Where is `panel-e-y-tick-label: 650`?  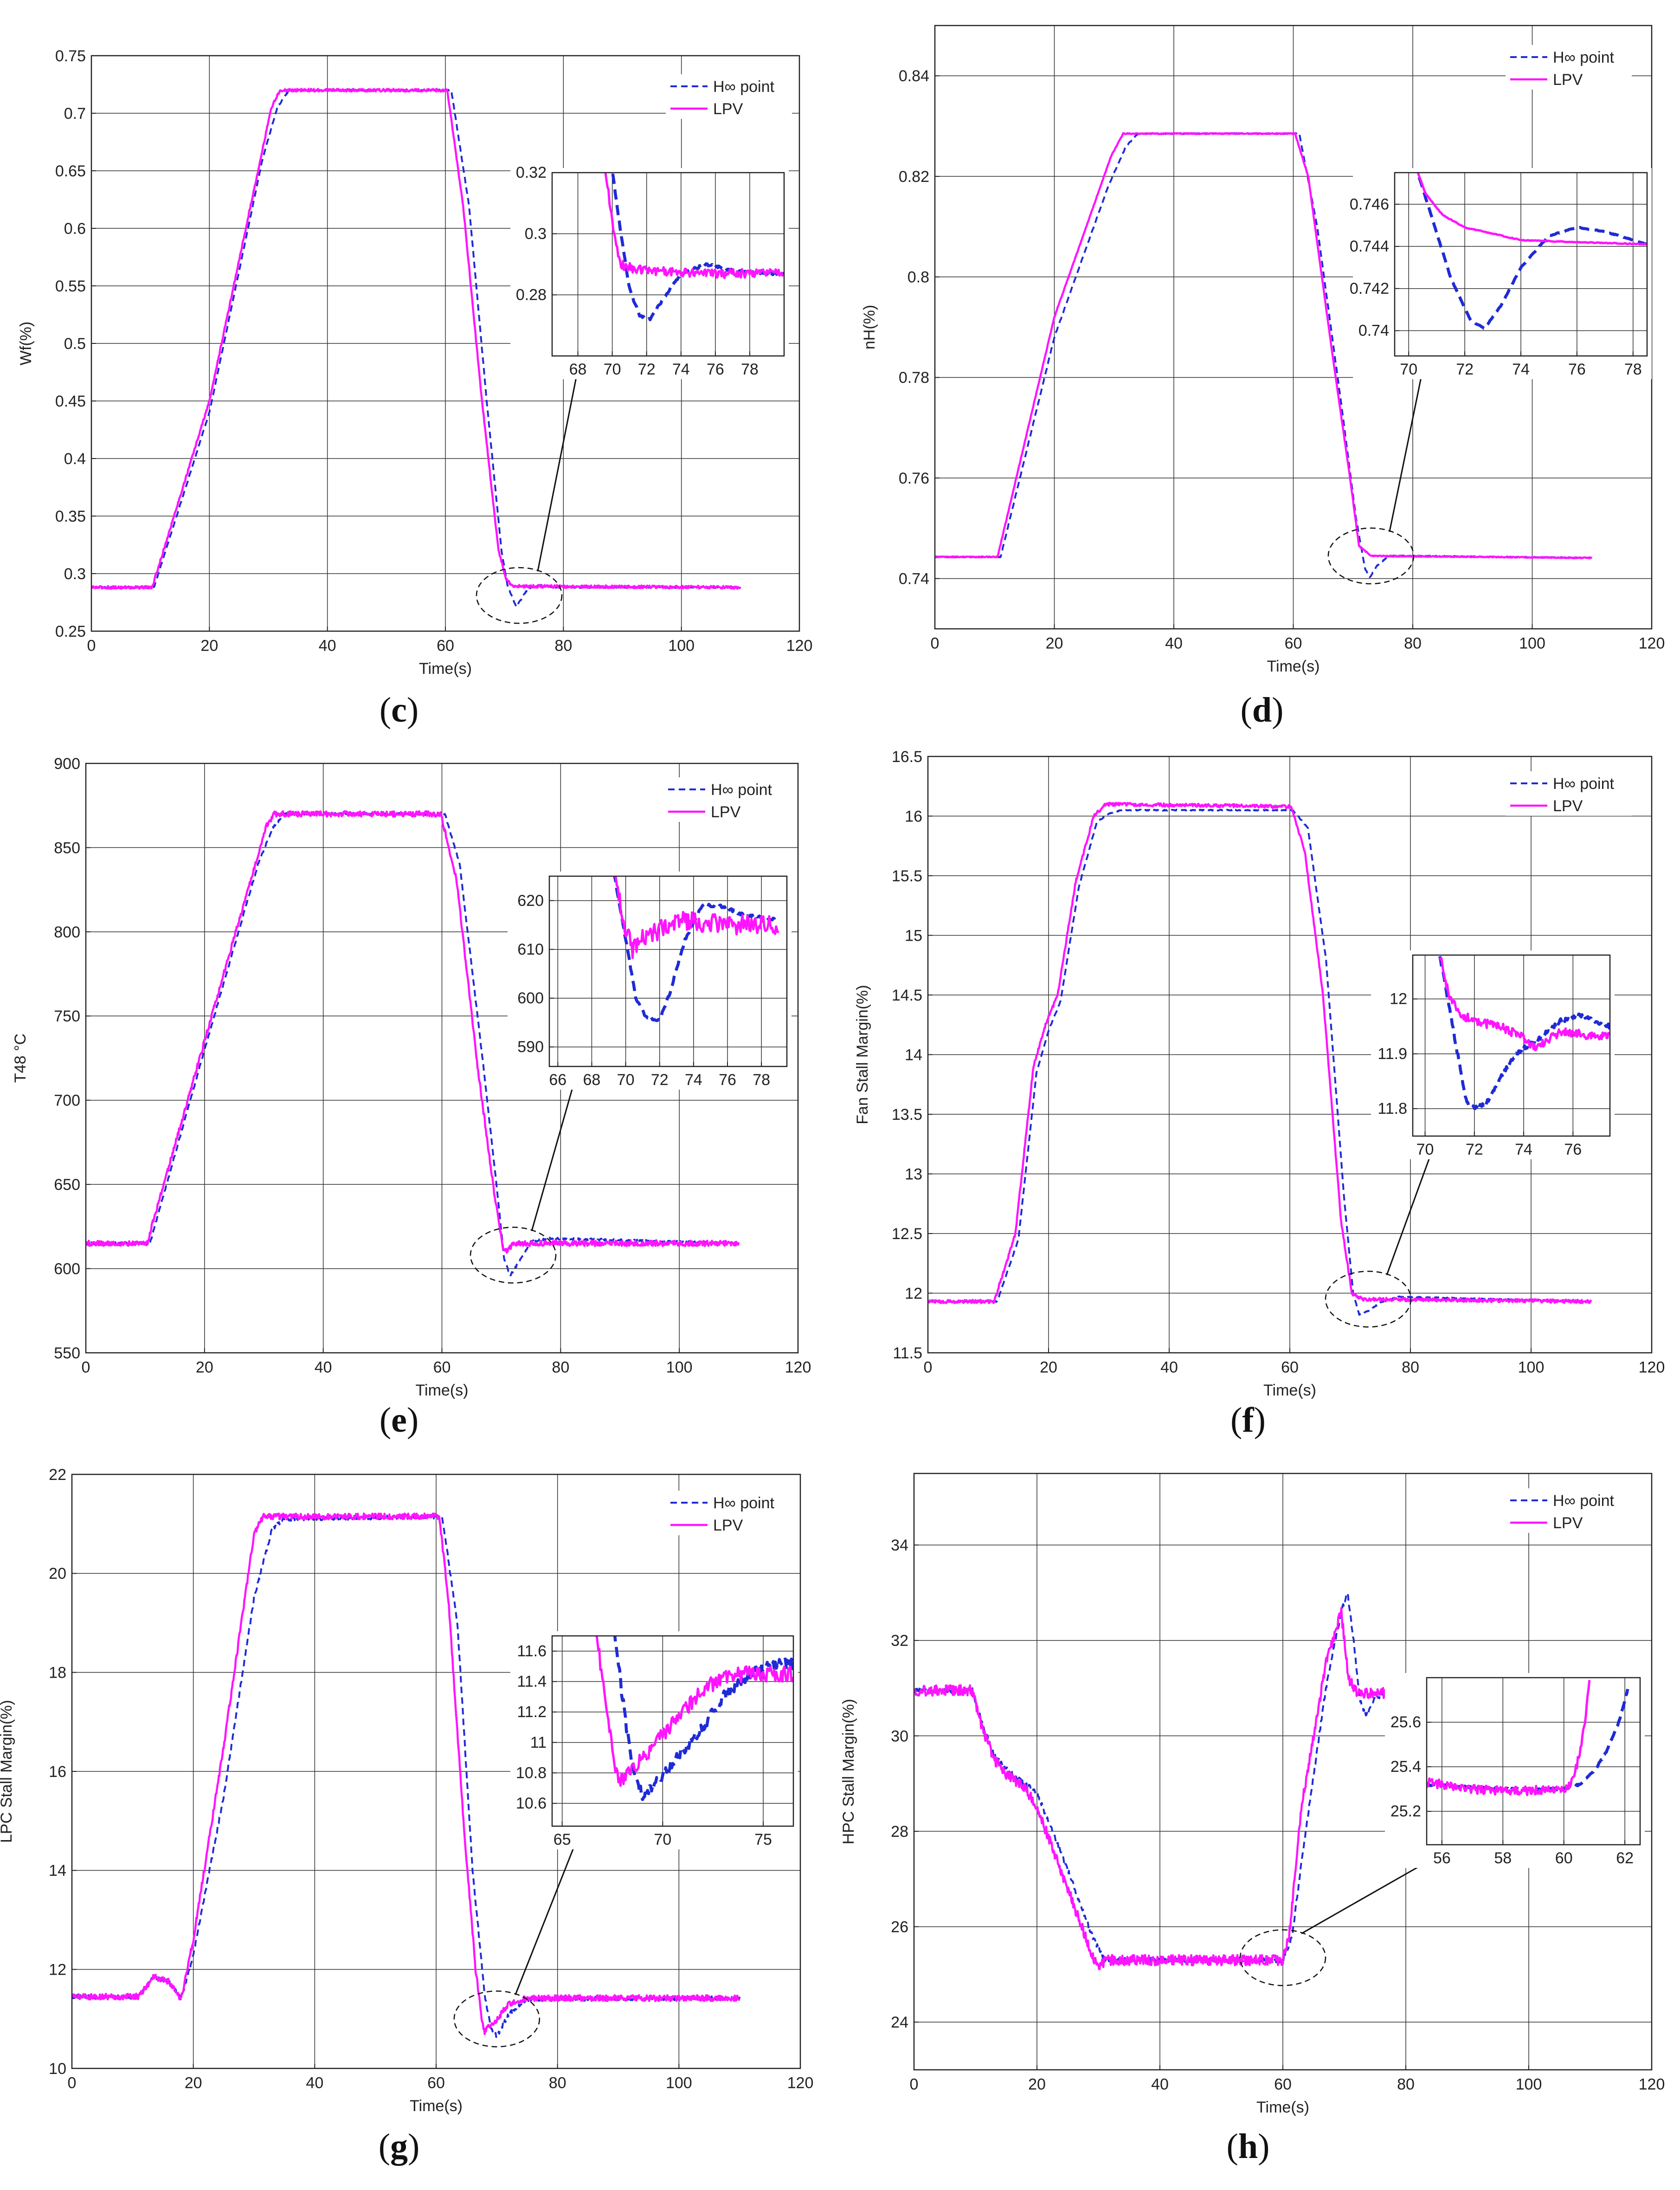 panel-e-y-tick-label: 650 is located at coordinates (67, 1185).